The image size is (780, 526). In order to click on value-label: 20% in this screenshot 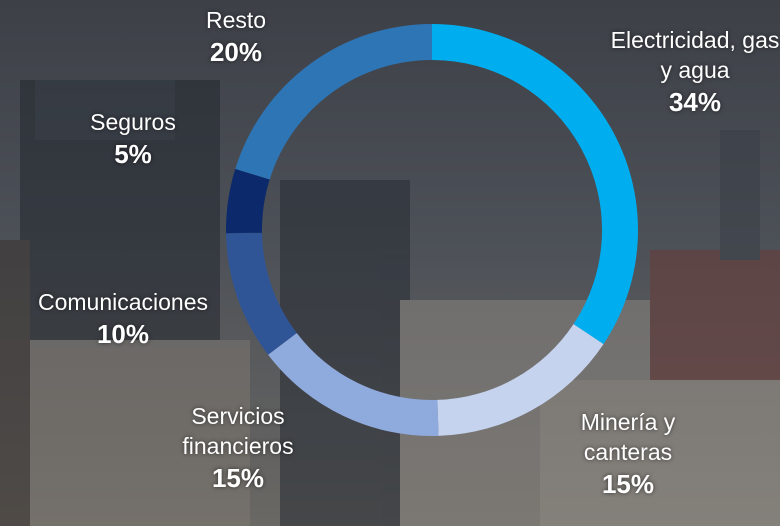, I will do `click(236, 51)`.